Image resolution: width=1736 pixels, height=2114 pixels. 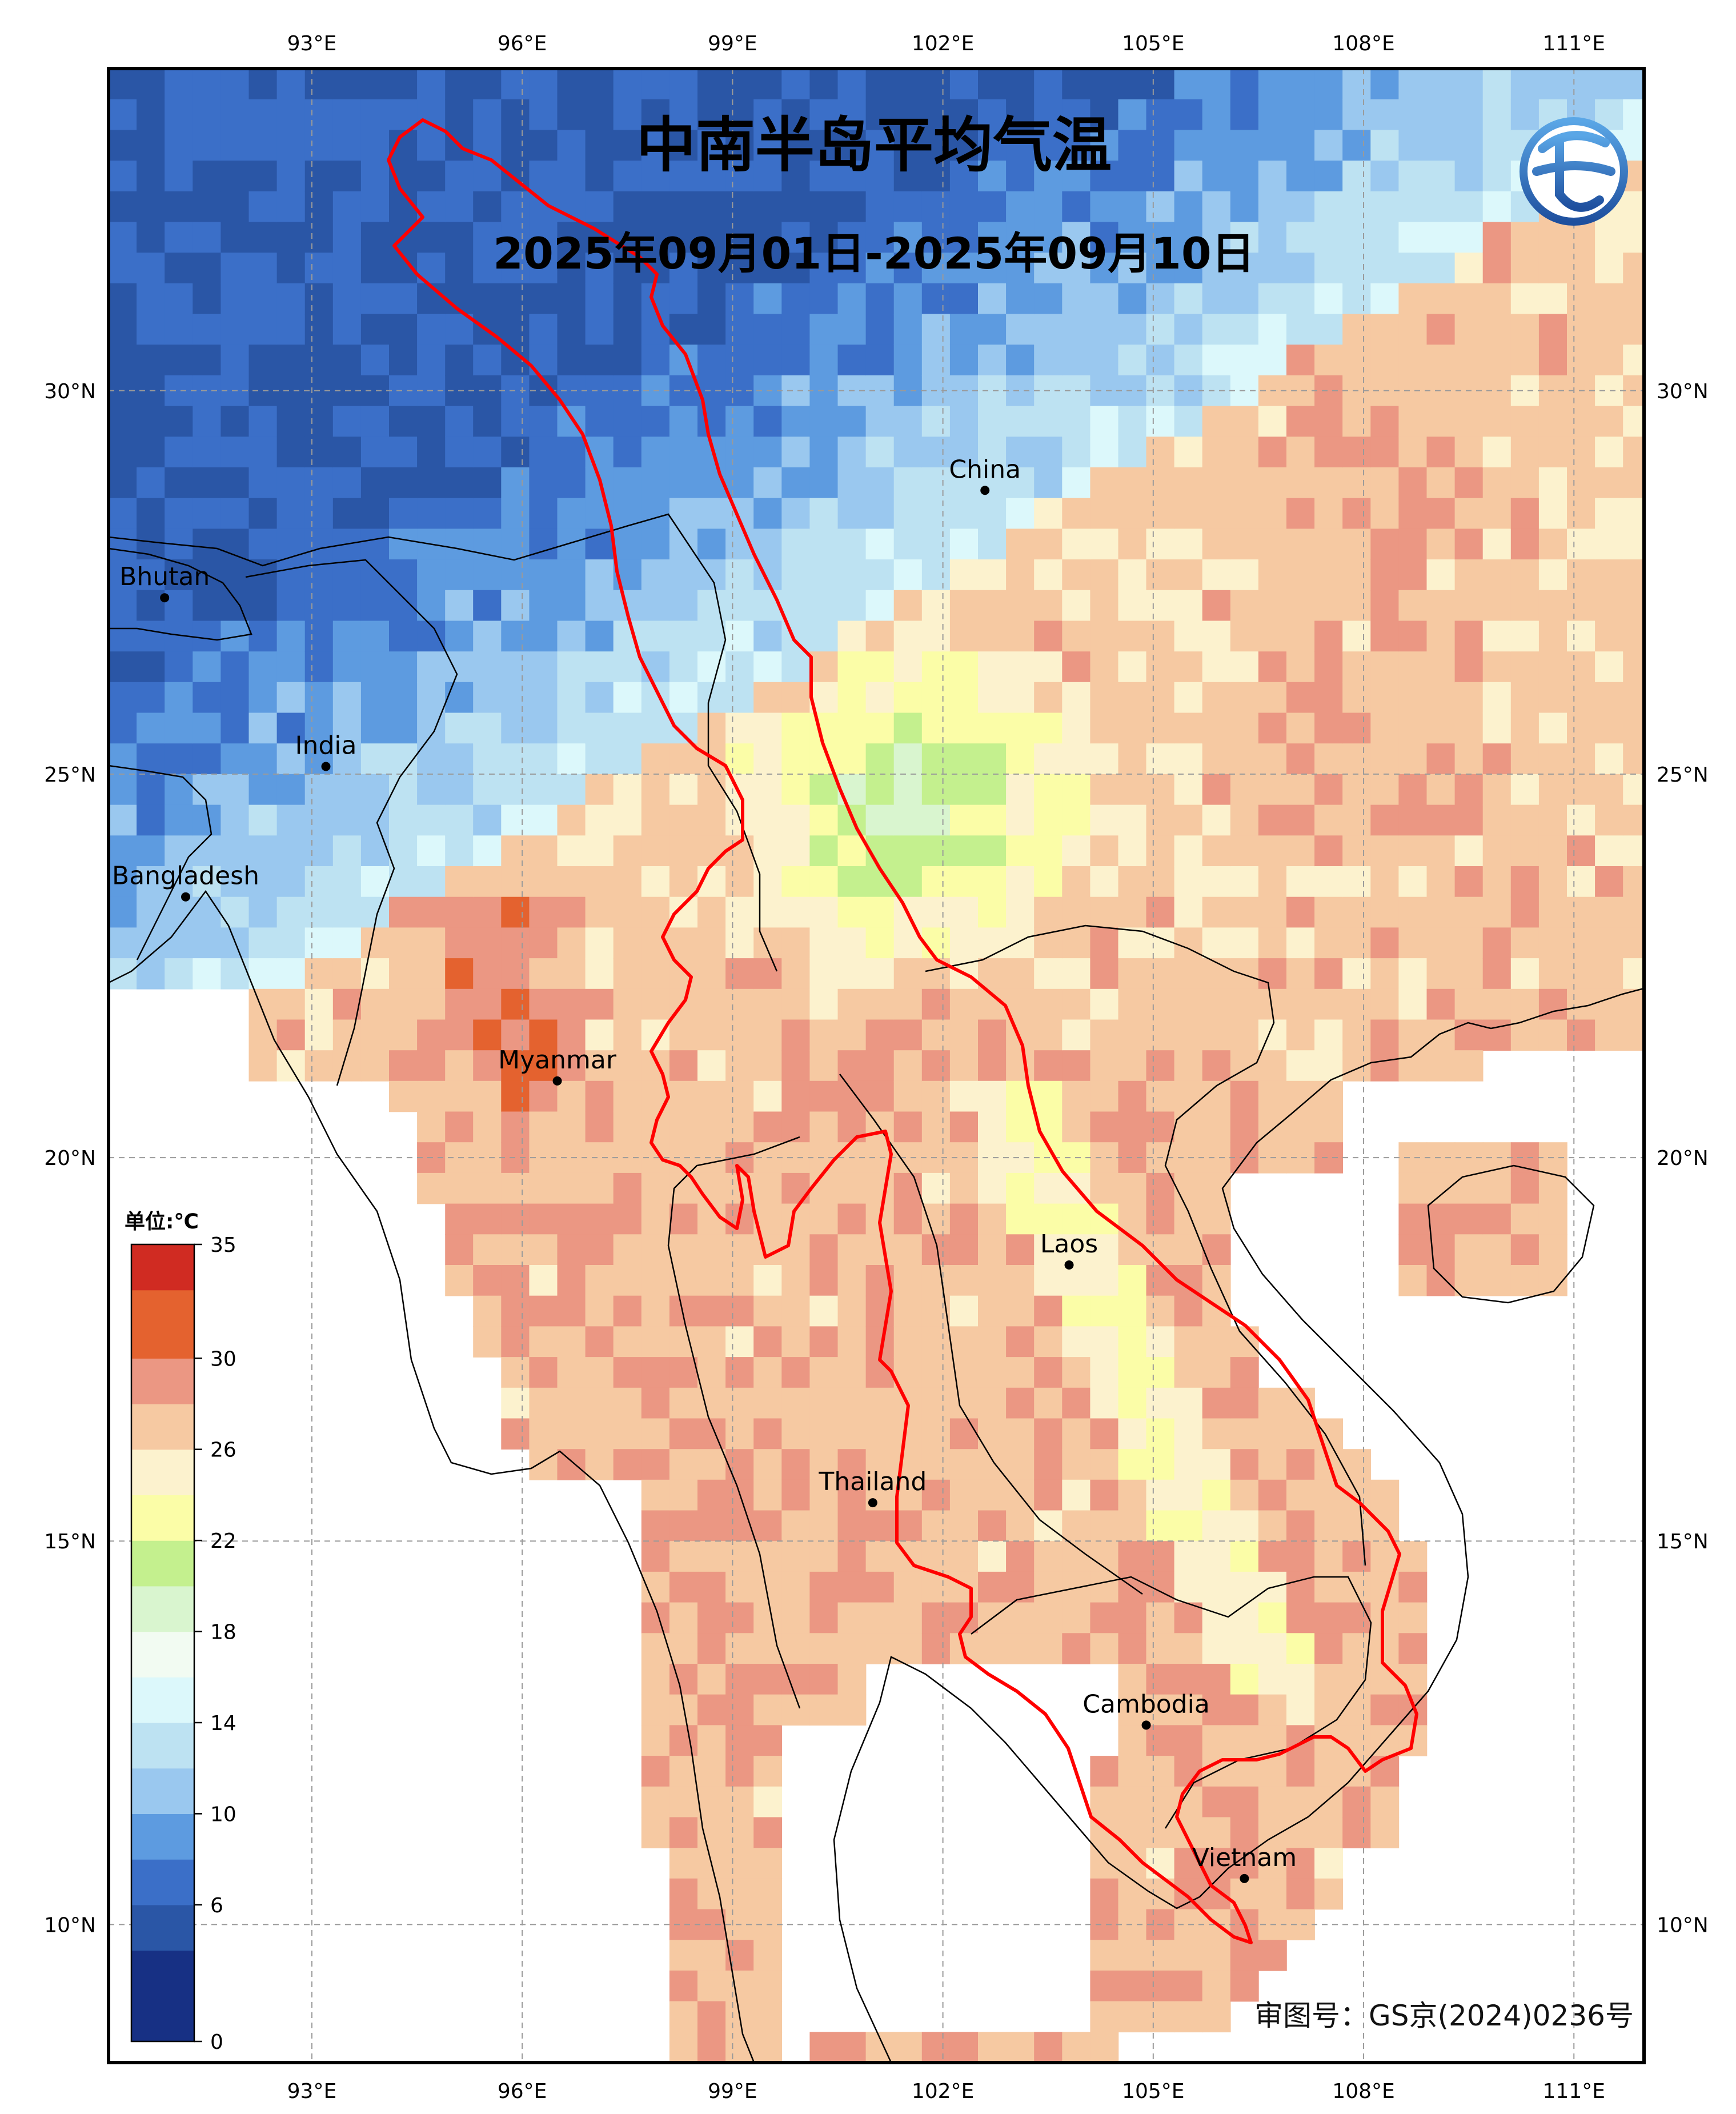 I want to click on hainan-island, so click(x=1511, y=1234).